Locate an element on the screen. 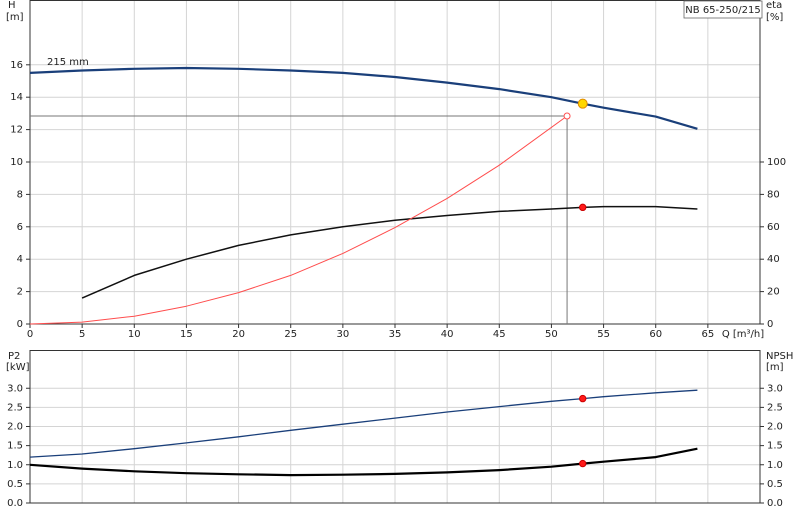 The width and height of the screenshot is (800, 520). label-box is located at coordinates (723, 9).